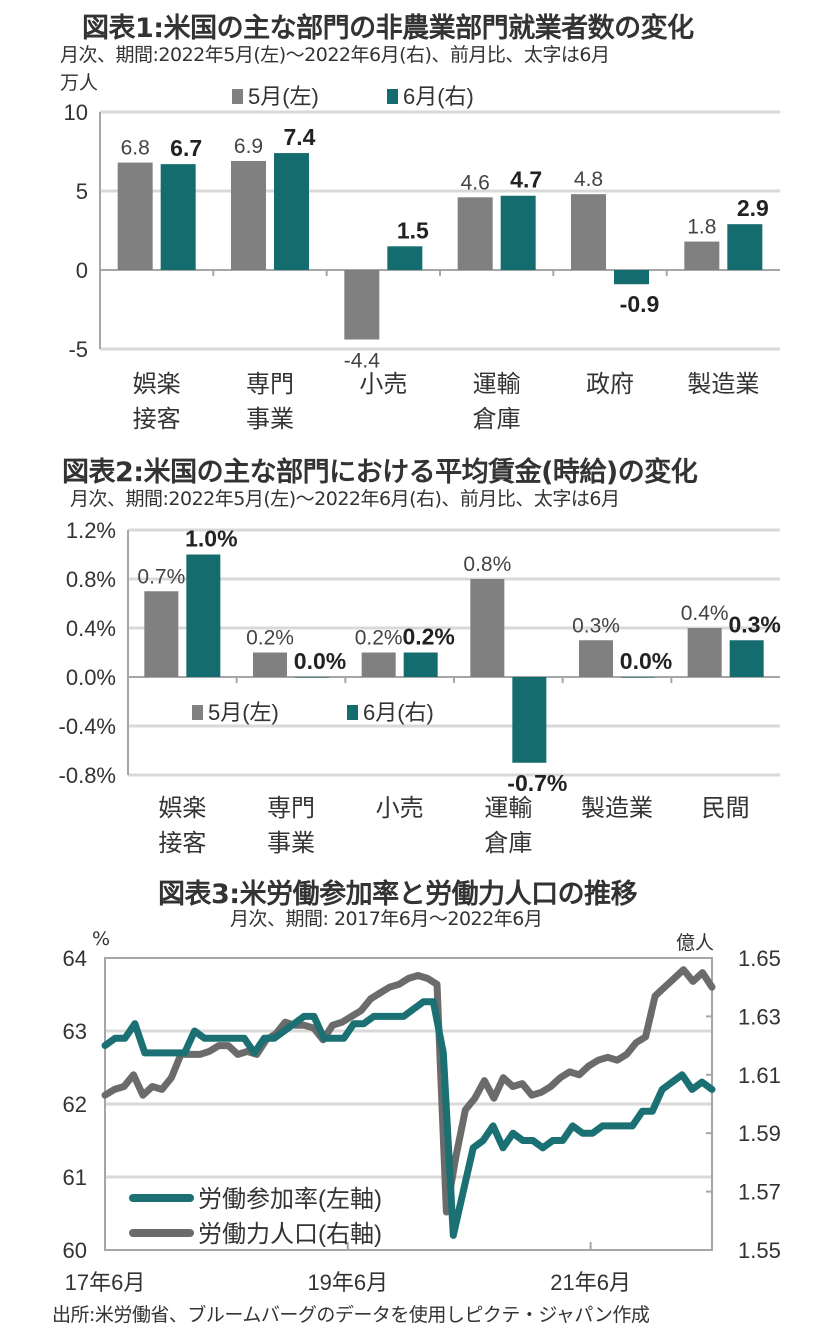 This screenshot has height=1340, width=833. Describe the element at coordinates (76, 112) in the screenshot. I see `y-tick-label: 10` at that location.